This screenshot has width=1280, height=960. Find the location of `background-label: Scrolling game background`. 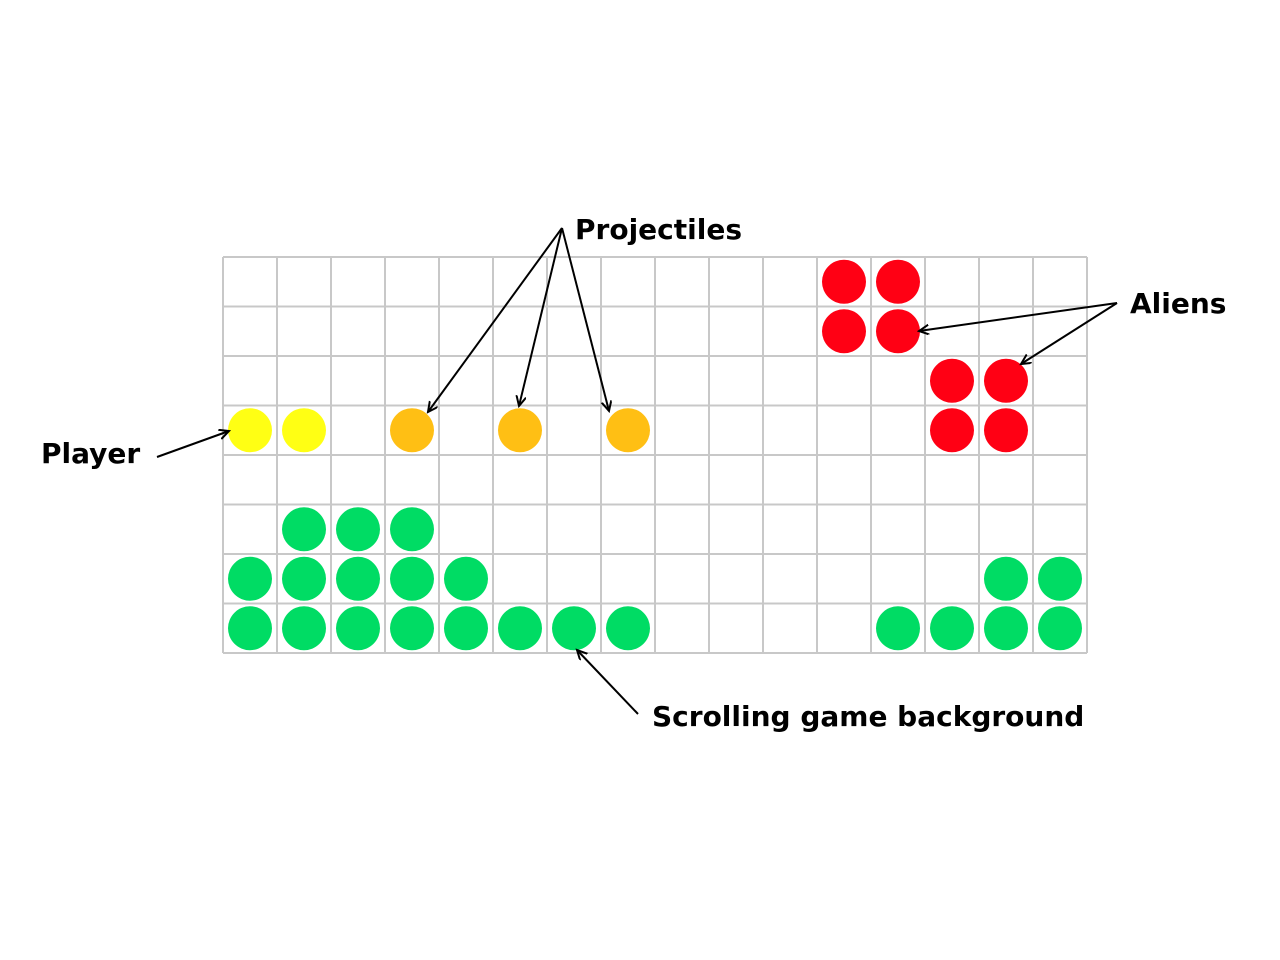

background-label: Scrolling game background is located at coordinates (868, 716).